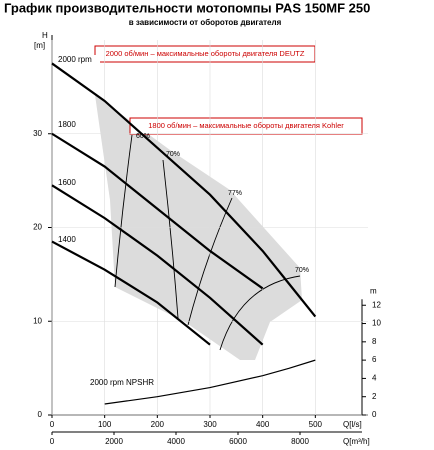 The height and width of the screenshot is (450, 434). I want to click on y2-tick-label: 8, so click(374, 341).